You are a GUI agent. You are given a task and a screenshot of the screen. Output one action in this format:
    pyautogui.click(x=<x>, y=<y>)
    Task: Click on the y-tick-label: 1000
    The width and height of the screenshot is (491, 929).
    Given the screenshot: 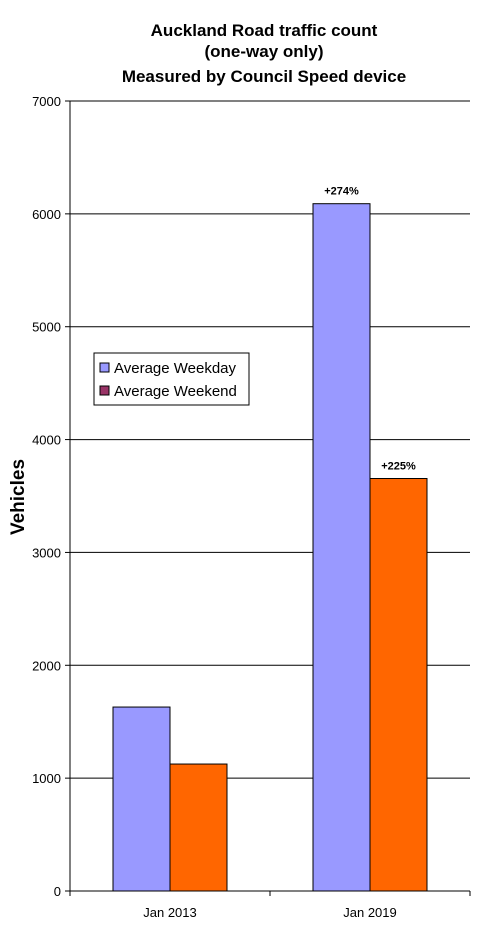 What is the action you would take?
    pyautogui.click(x=46, y=778)
    